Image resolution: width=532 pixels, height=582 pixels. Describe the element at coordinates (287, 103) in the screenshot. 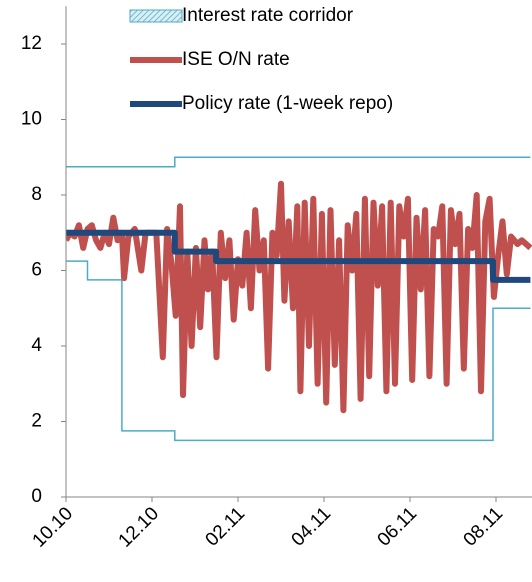

I see `legend-label: Policy rate (1-week repo)` at that location.